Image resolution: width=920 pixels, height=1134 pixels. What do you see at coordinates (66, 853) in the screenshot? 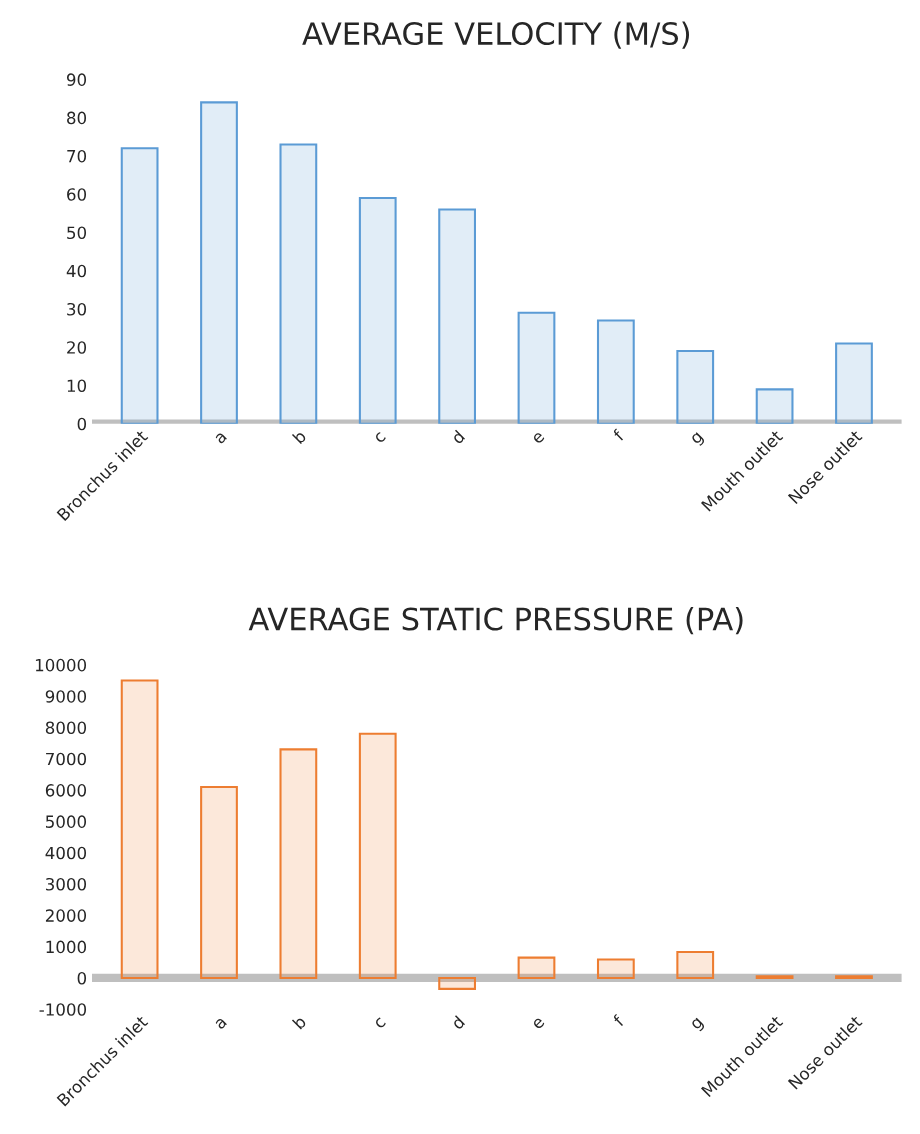
I see `y-tick-label: 4000` at bounding box center [66, 853].